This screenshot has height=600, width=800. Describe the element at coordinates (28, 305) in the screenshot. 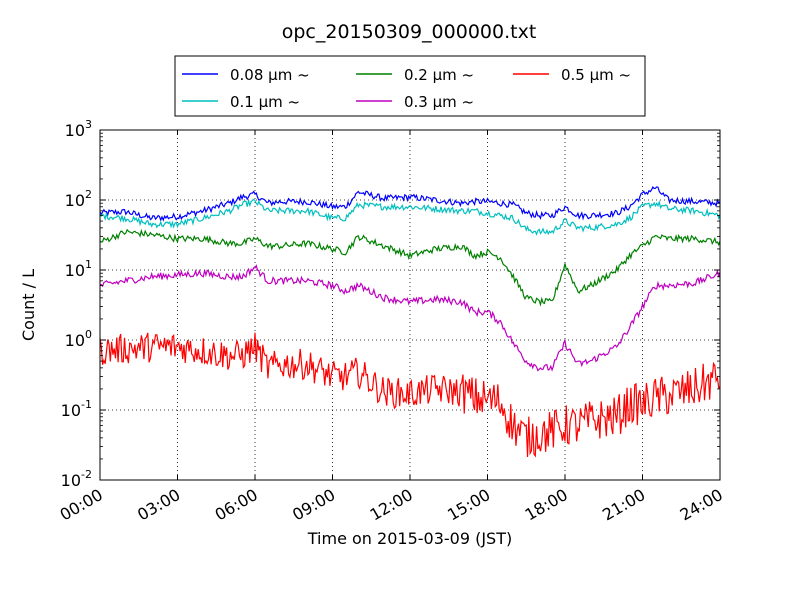

I see `y-axis-label: Count / L` at that location.